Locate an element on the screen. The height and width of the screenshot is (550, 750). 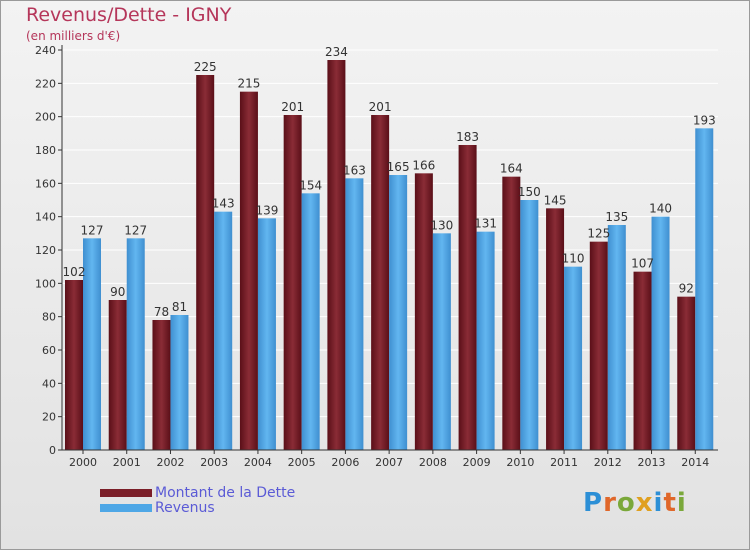
data-label-dette: 78 is located at coordinates (161, 312).